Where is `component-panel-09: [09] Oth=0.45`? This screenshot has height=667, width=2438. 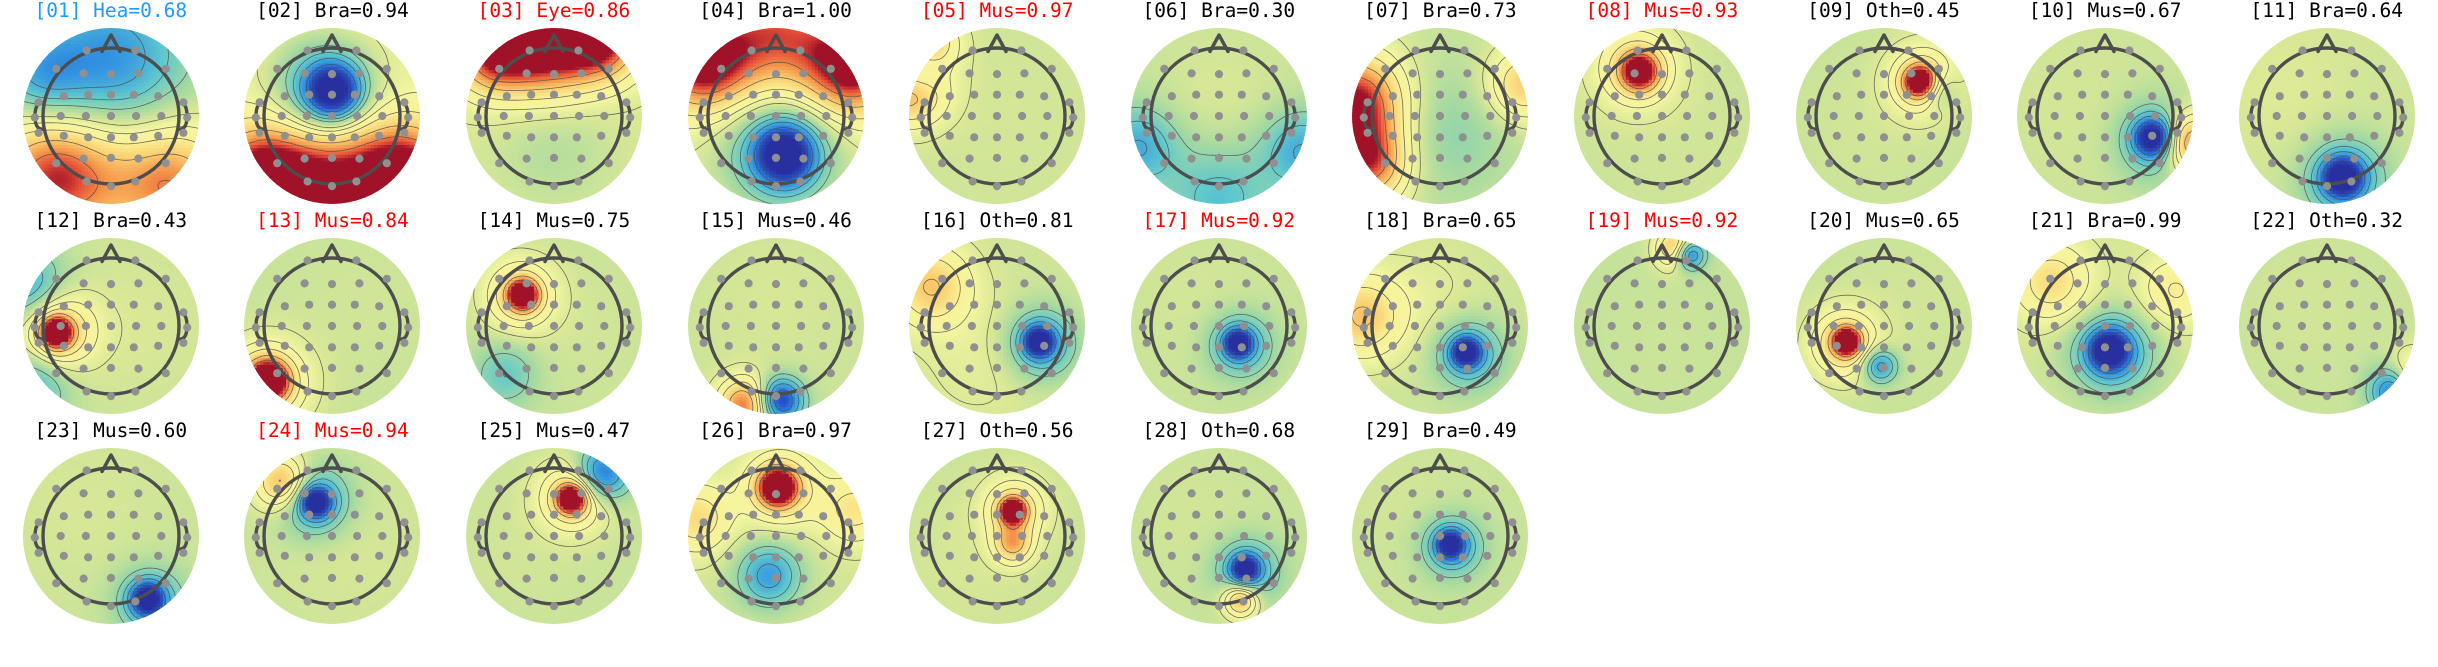
component-panel-09: [09] Oth=0.45 is located at coordinates (1884, 105).